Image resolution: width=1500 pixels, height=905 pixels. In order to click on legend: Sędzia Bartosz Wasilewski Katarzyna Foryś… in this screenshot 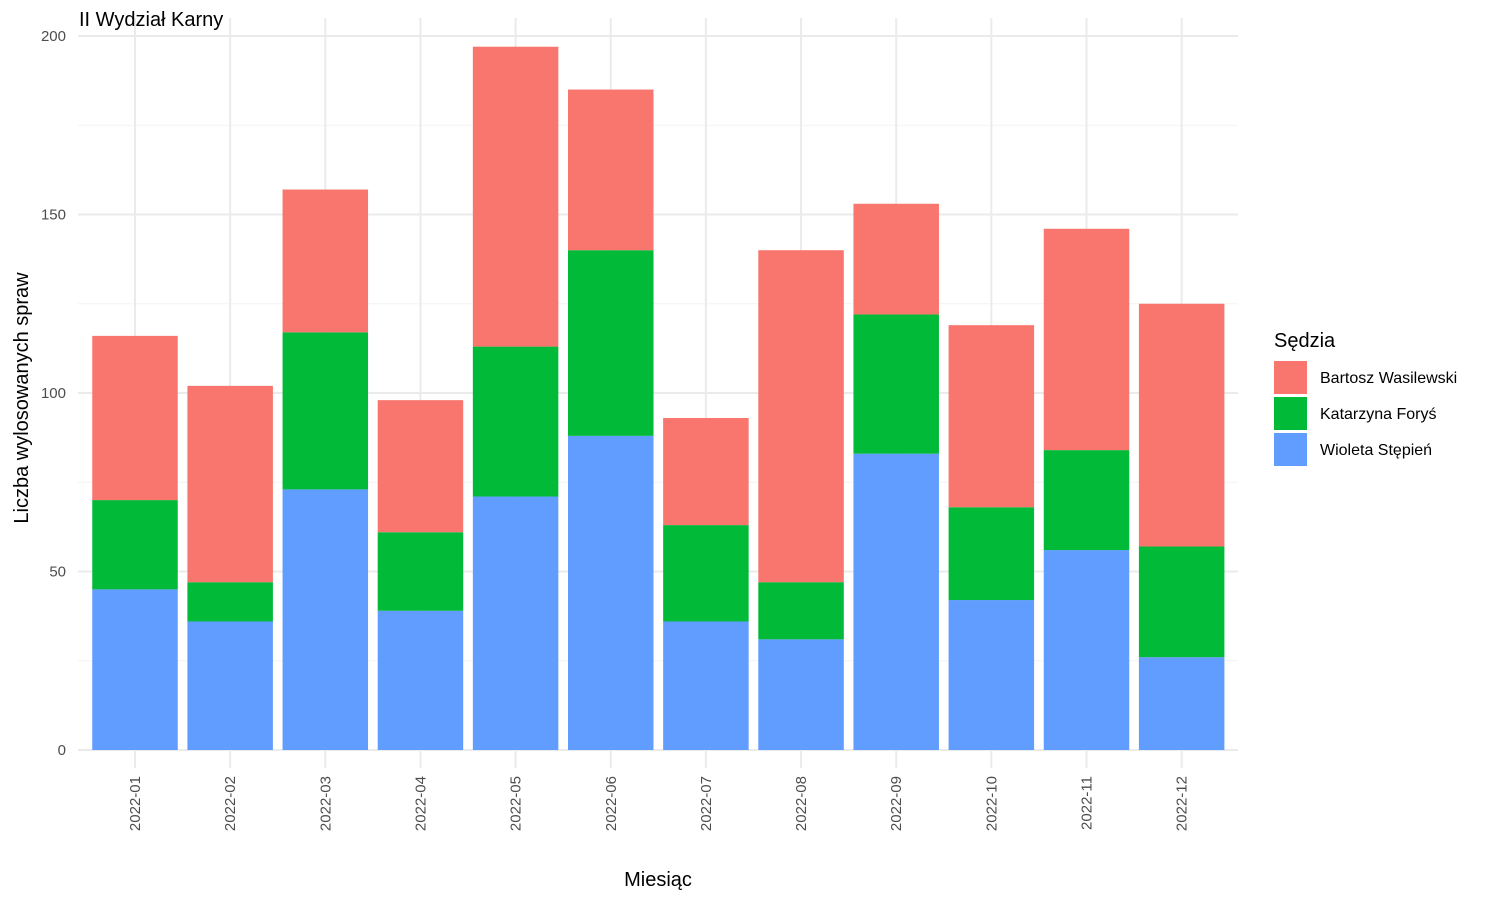, I will do `click(1365, 398)`.